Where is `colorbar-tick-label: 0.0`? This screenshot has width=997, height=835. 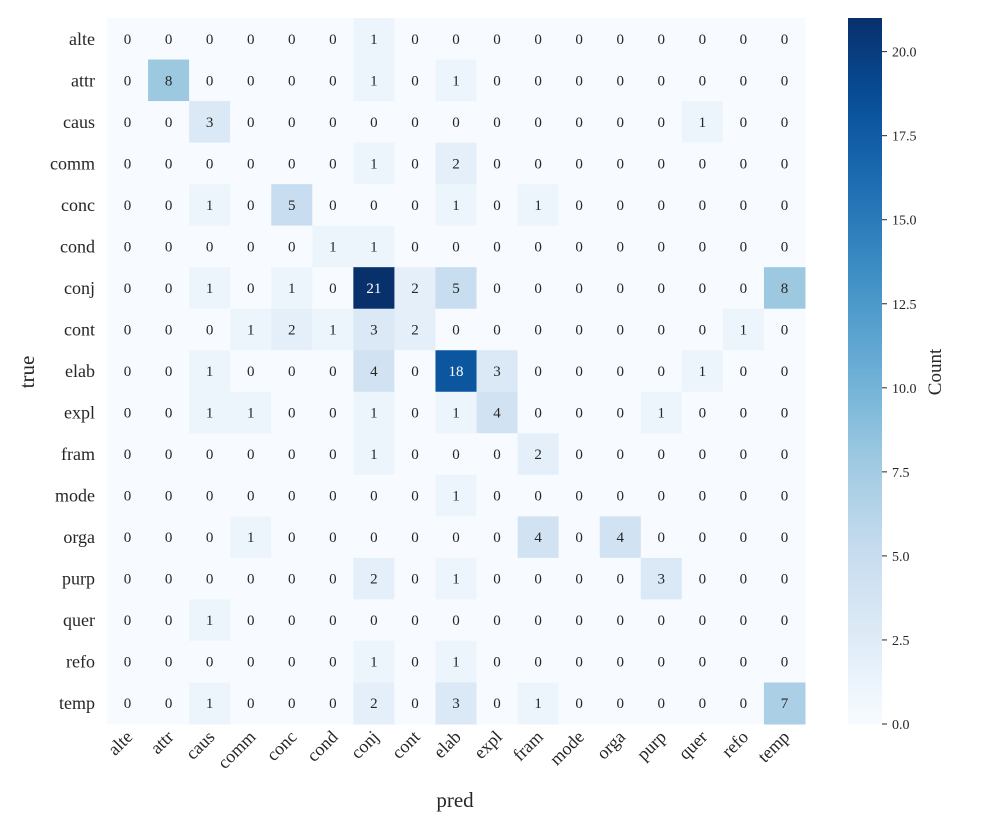
colorbar-tick-label: 0.0 is located at coordinates (901, 725).